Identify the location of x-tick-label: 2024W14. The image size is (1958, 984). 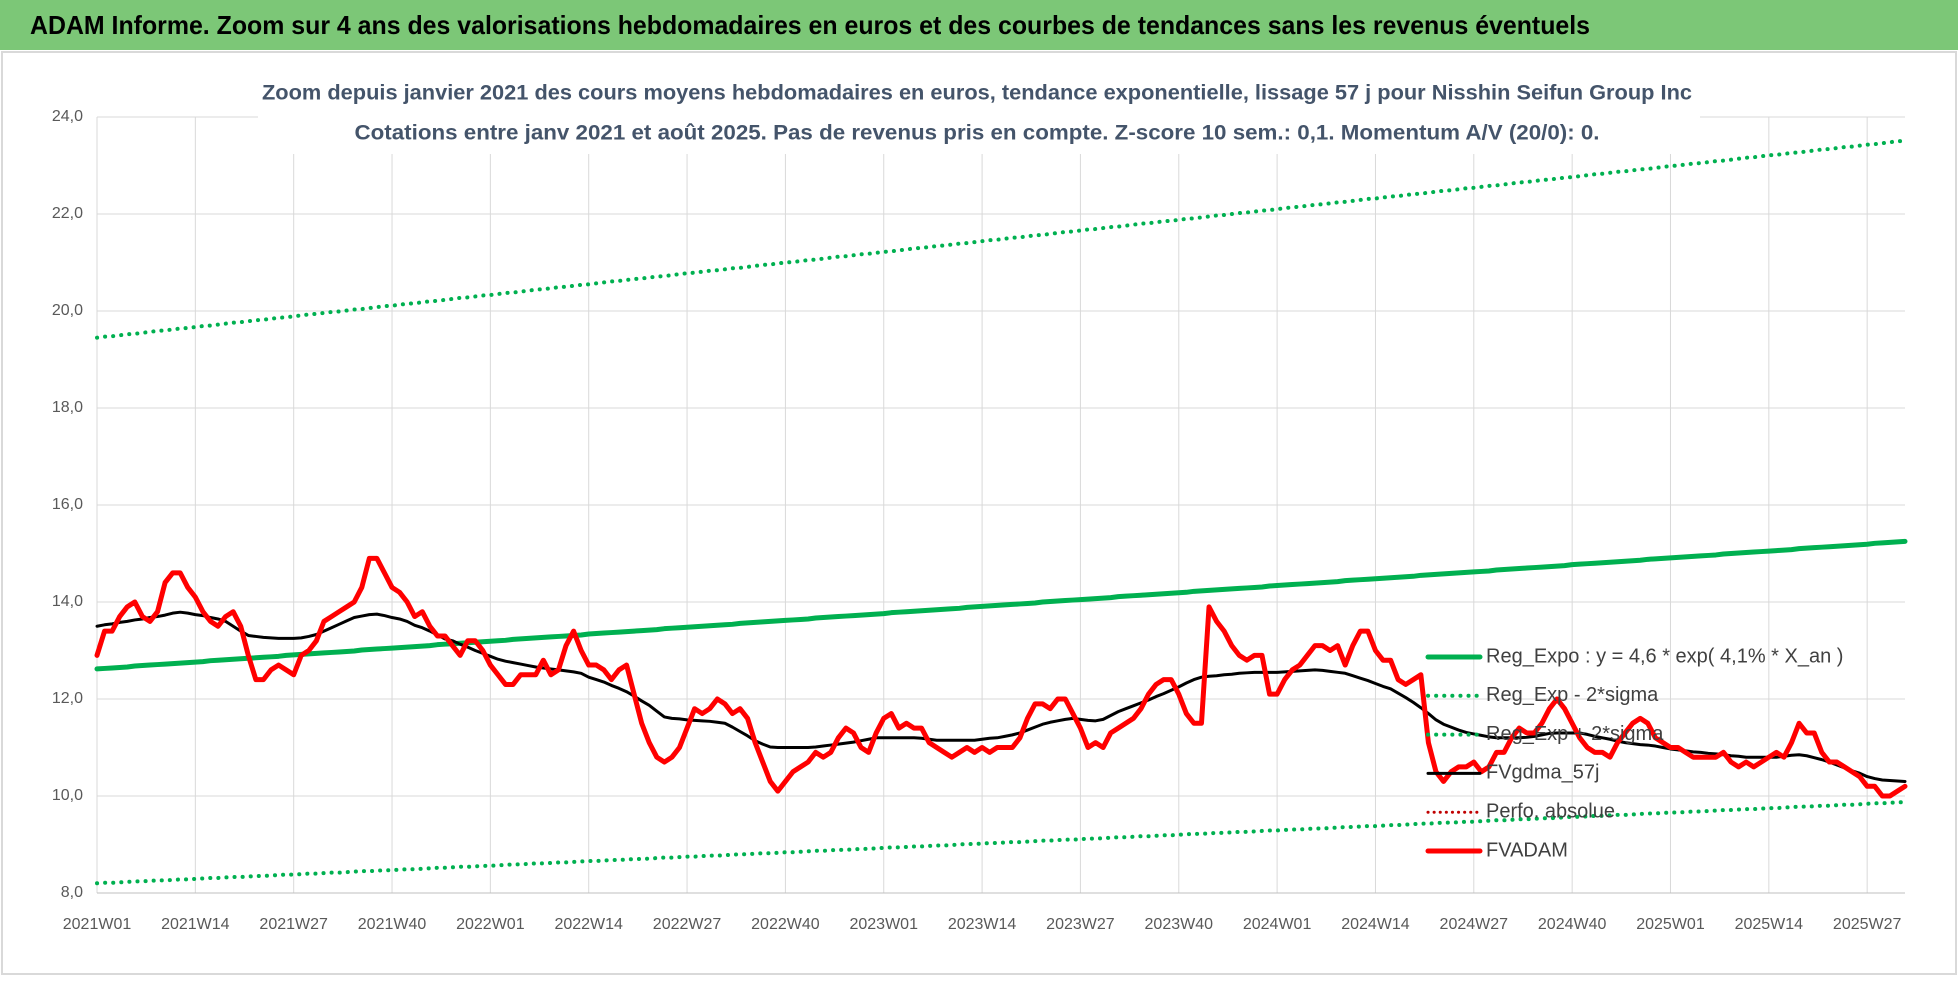
(1375, 924).